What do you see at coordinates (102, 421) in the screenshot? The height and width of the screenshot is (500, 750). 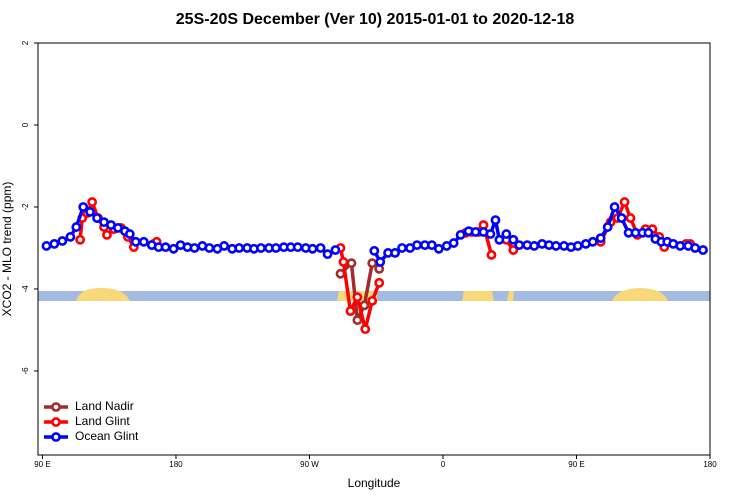 I see `legend-label: Land Glint` at bounding box center [102, 421].